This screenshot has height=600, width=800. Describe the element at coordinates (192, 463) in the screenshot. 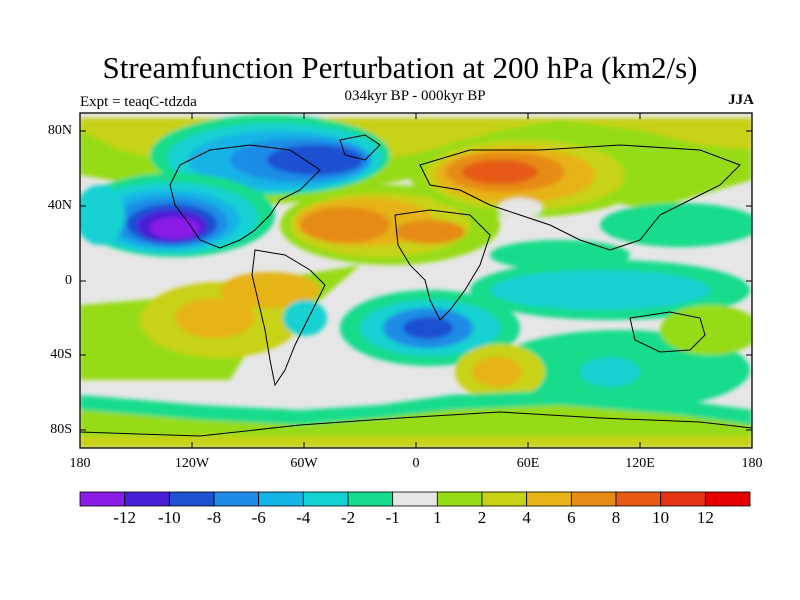

I see `lon-label: 120W` at that location.